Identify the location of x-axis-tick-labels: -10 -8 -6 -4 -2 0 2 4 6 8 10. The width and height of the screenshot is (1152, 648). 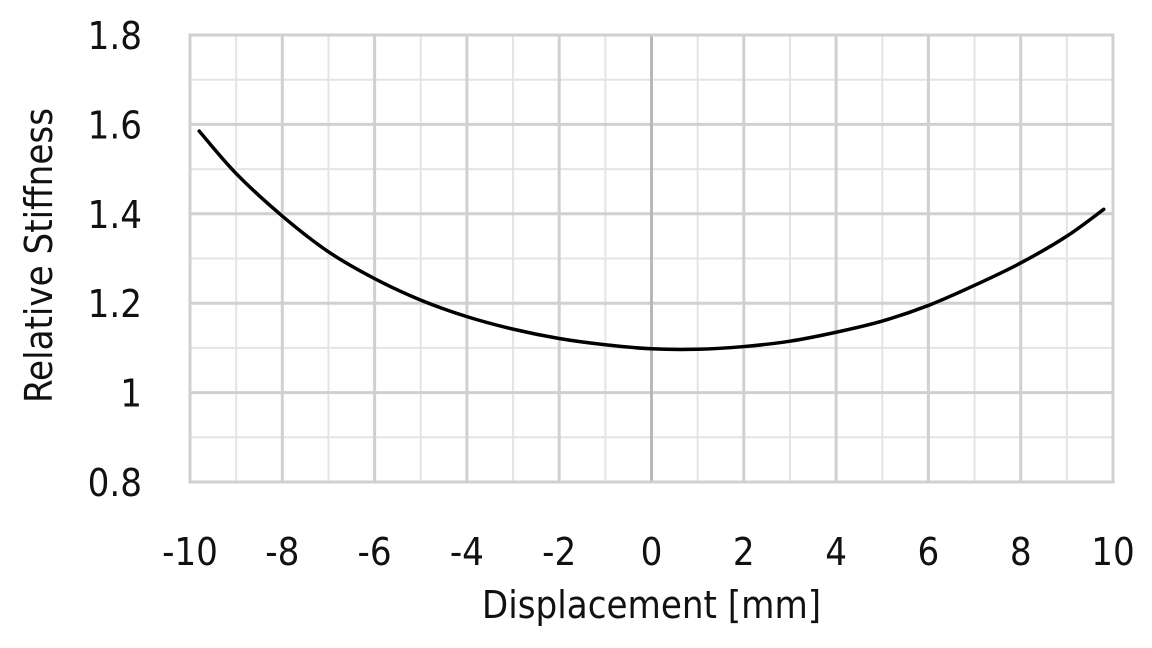
(648, 552).